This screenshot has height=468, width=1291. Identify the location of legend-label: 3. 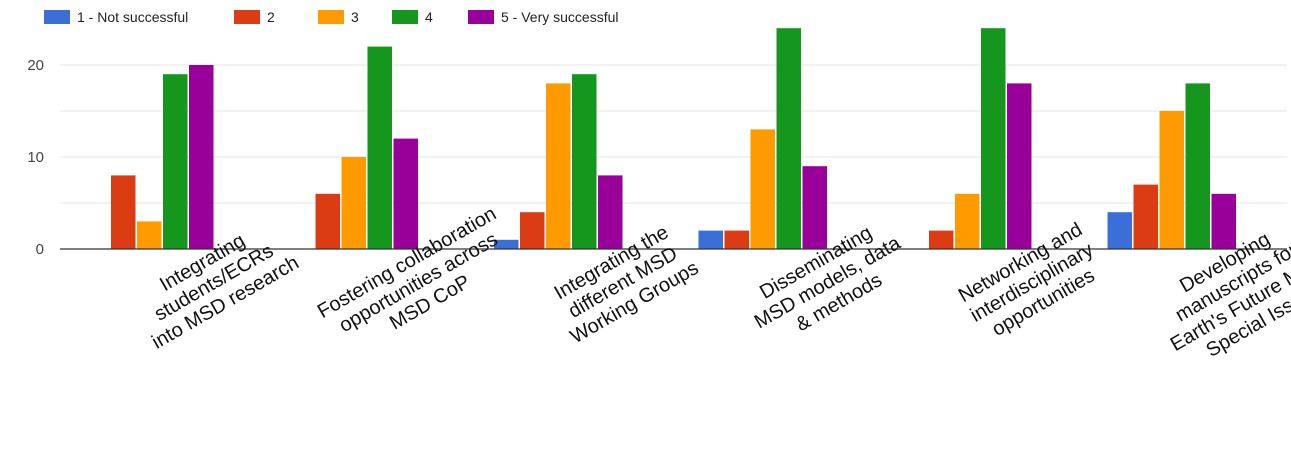
(355, 17).